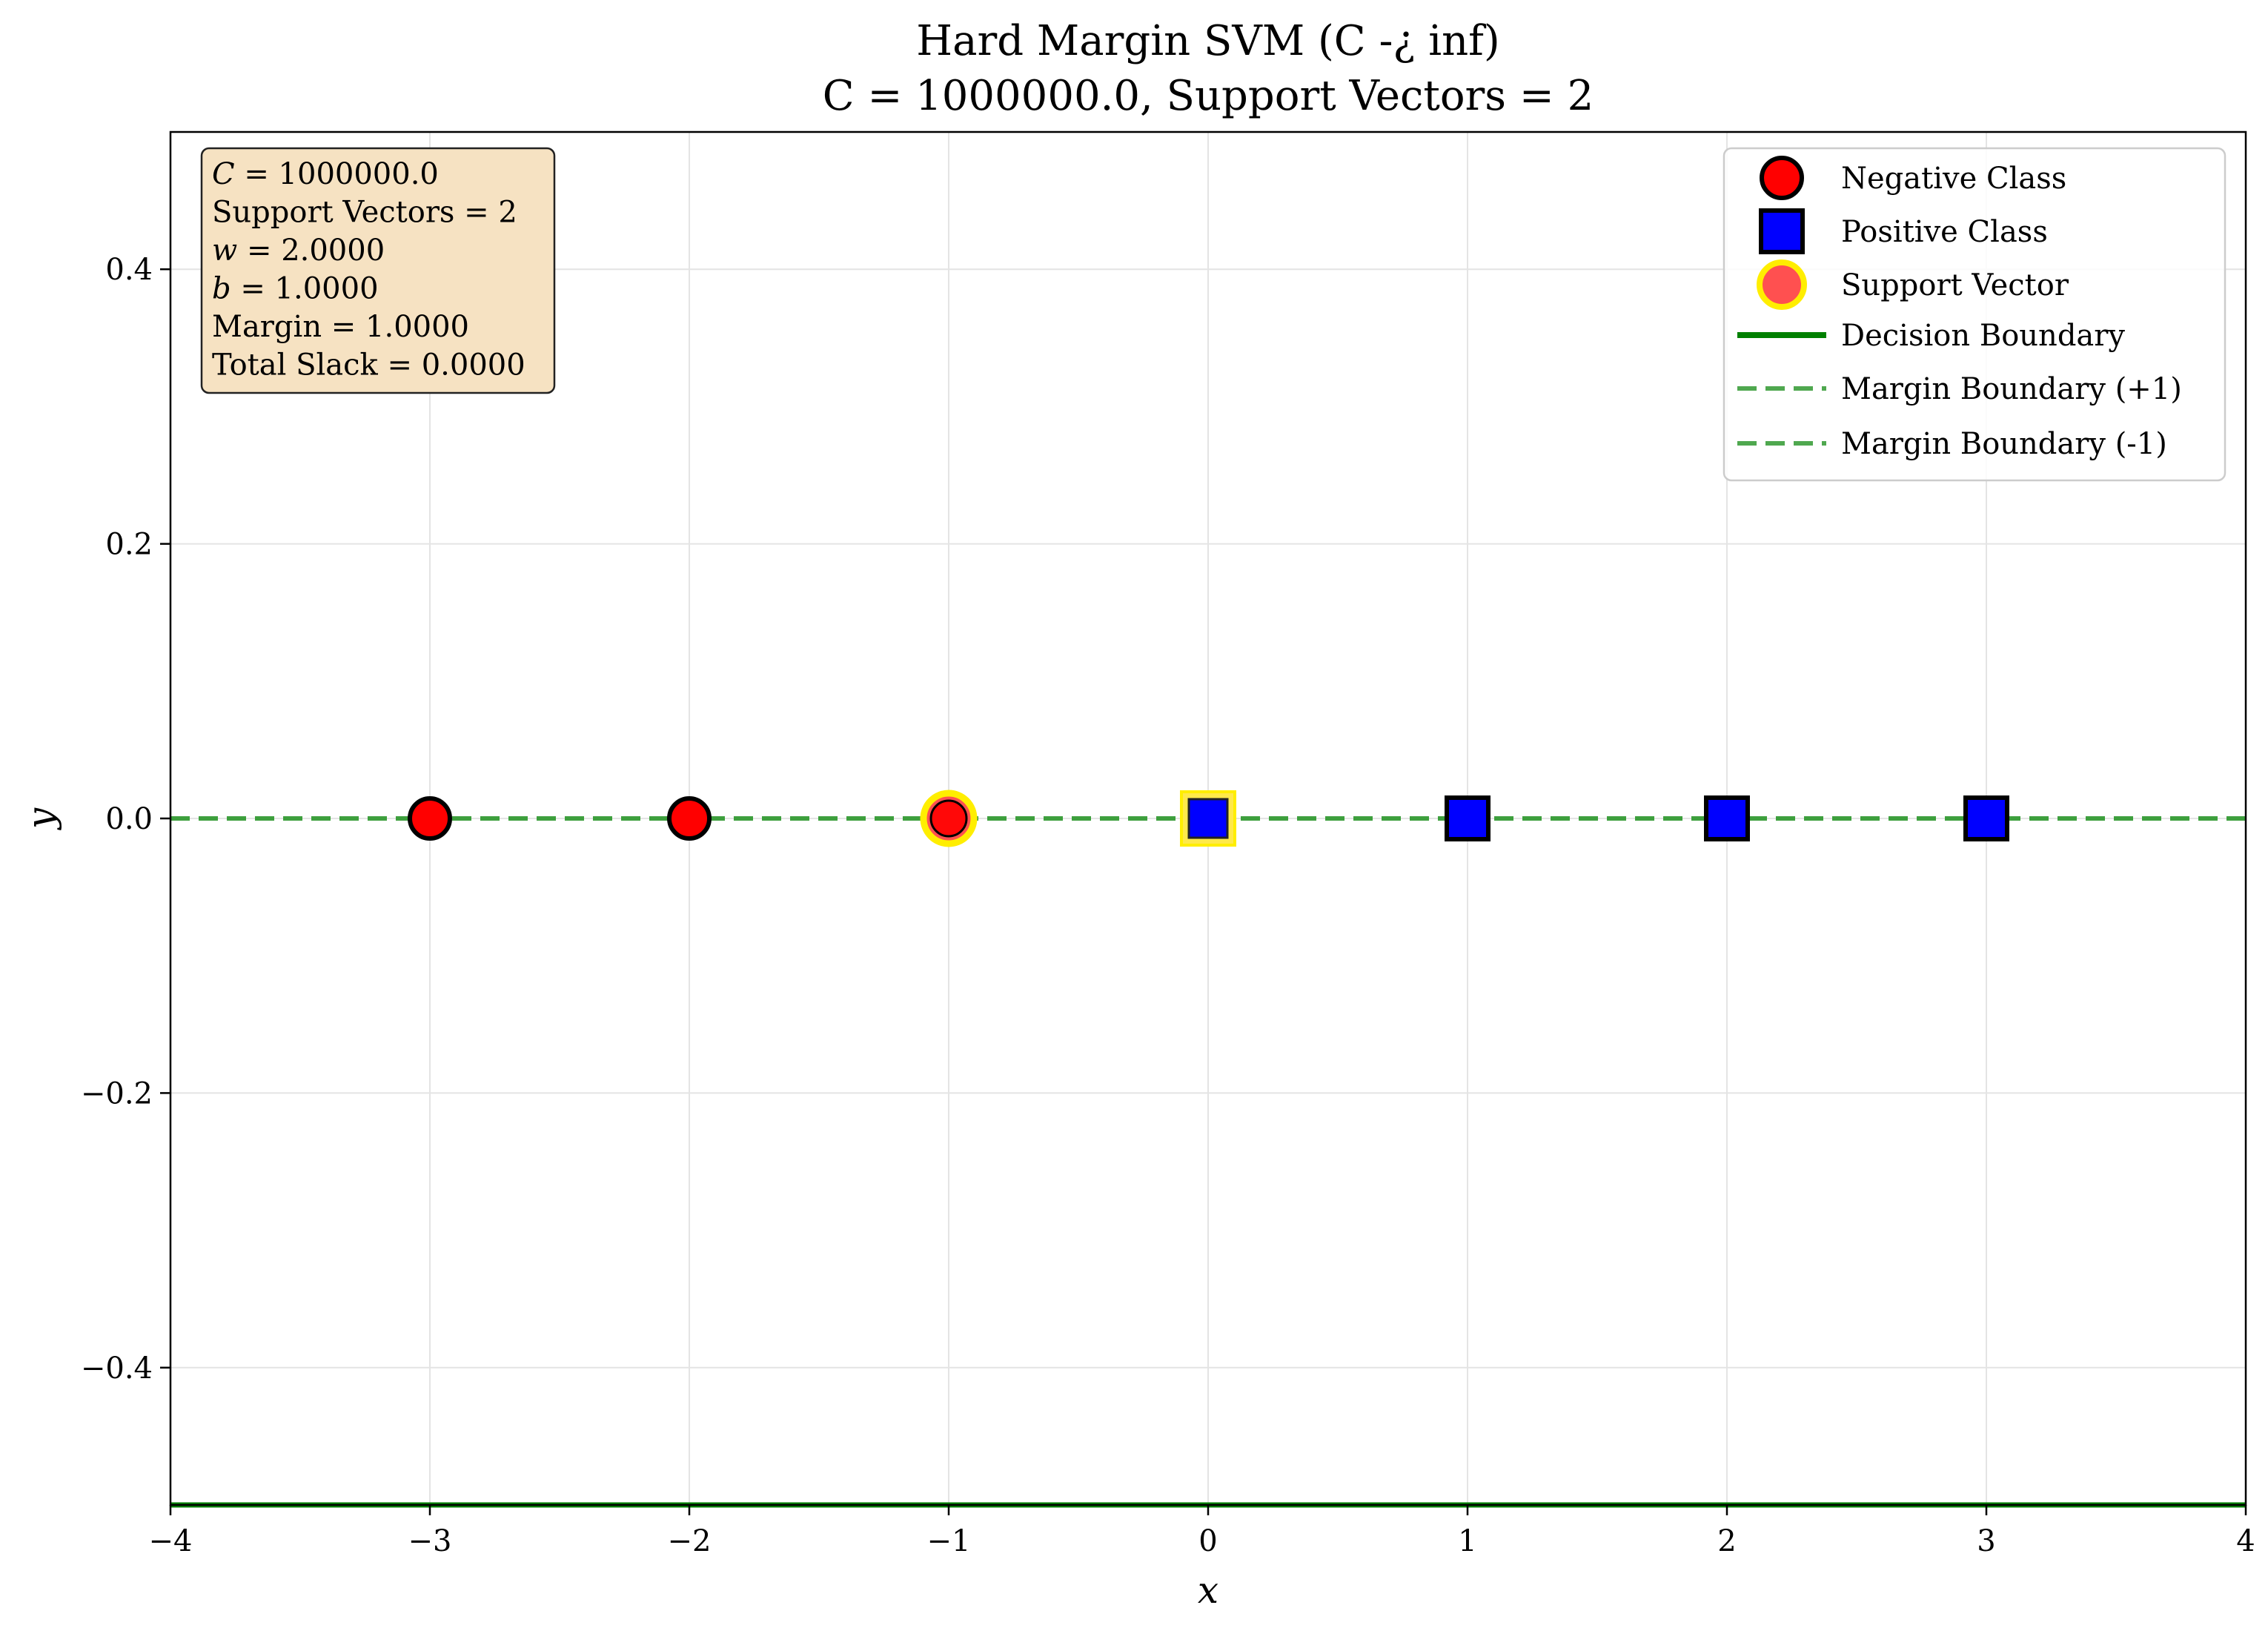  What do you see at coordinates (2246, 1541) in the screenshot?
I see `x-tick-label: 4` at bounding box center [2246, 1541].